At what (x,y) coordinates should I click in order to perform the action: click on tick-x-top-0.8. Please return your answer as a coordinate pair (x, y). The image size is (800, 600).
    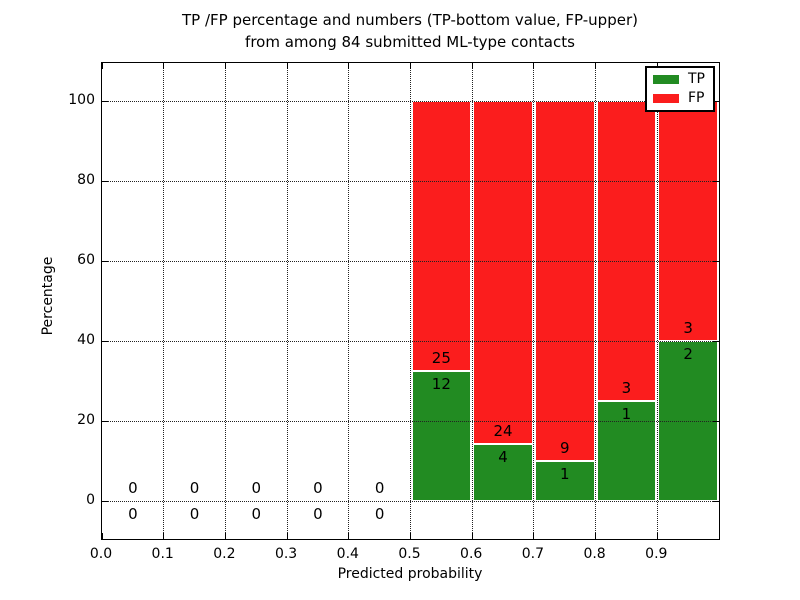
    Looking at the image, I should click on (596, 66).